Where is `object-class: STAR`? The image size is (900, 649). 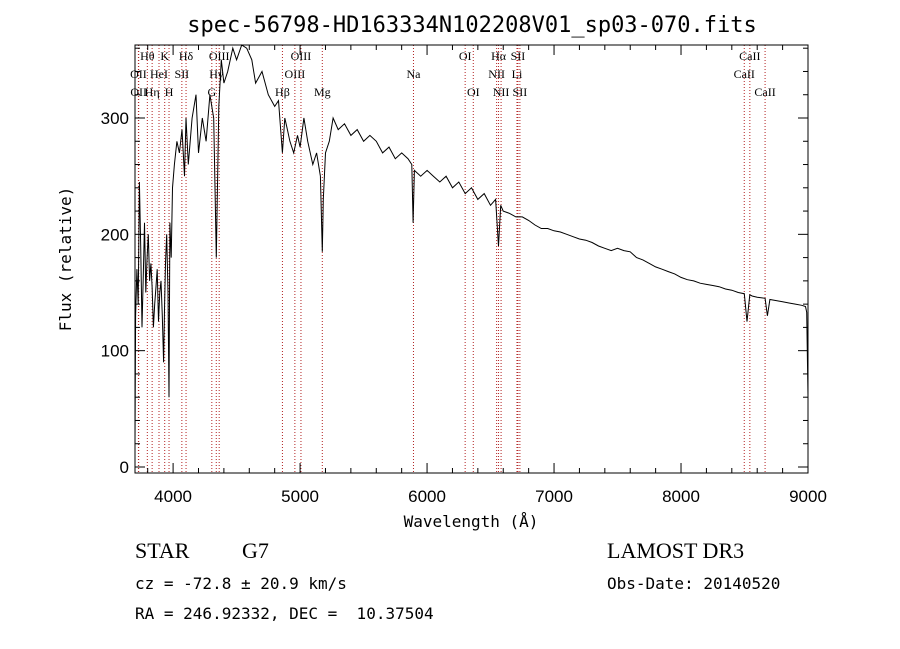 object-class: STAR is located at coordinates (162, 550).